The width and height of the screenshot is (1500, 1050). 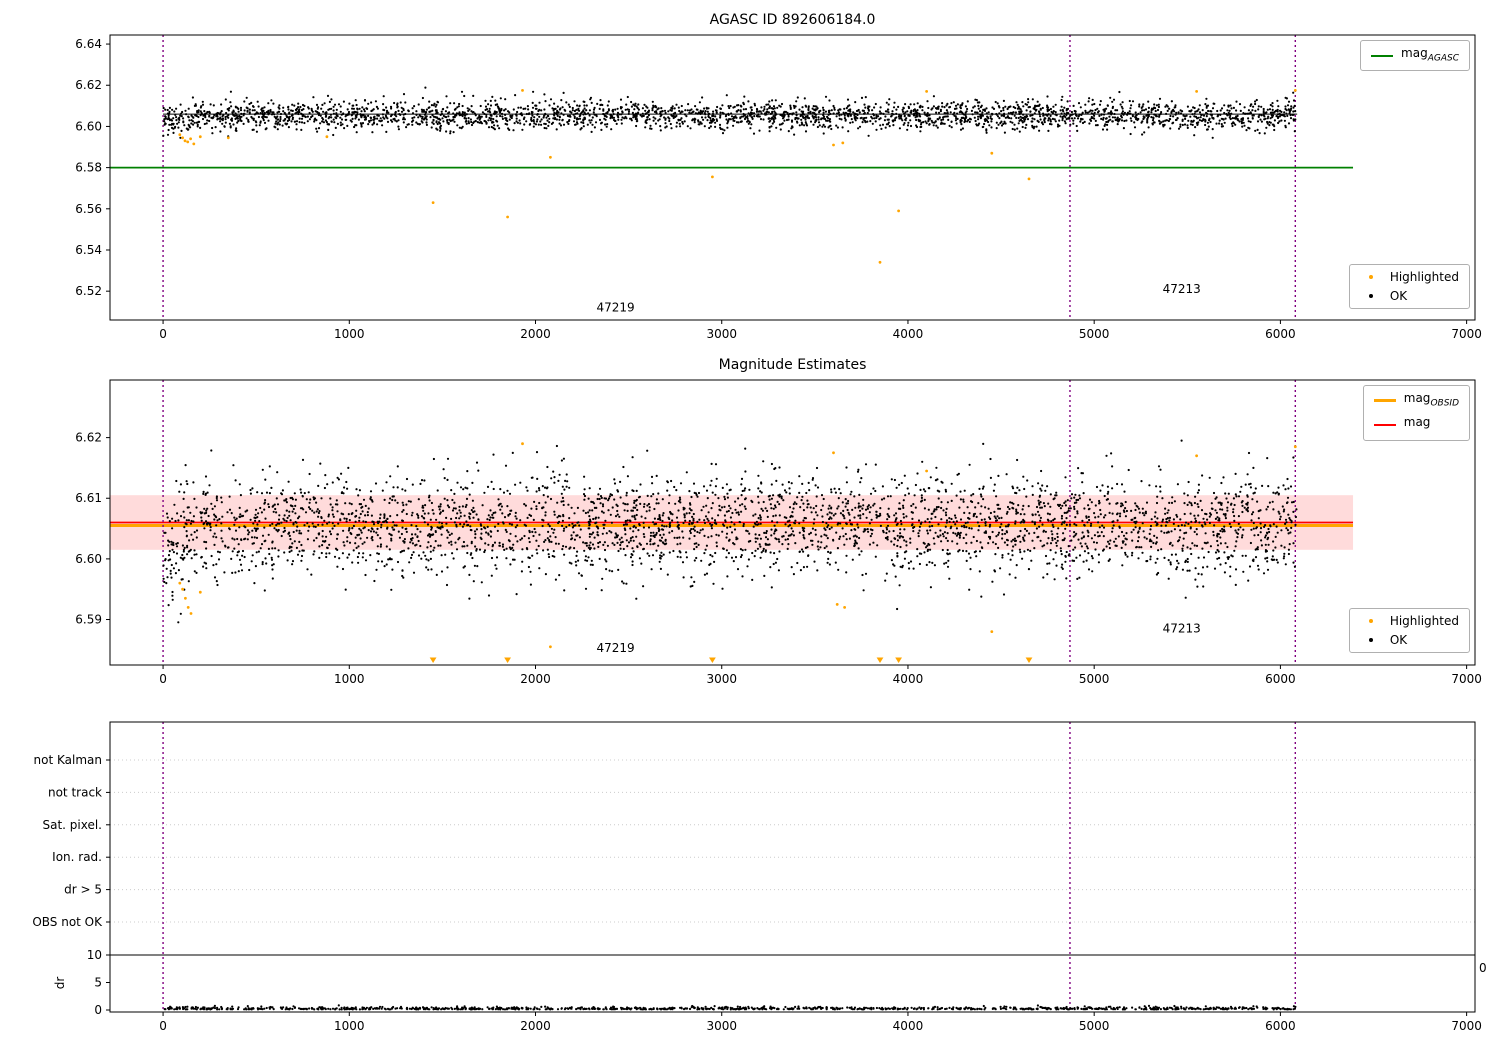 I want to click on dr-axis-label: dr, so click(x=60, y=983).